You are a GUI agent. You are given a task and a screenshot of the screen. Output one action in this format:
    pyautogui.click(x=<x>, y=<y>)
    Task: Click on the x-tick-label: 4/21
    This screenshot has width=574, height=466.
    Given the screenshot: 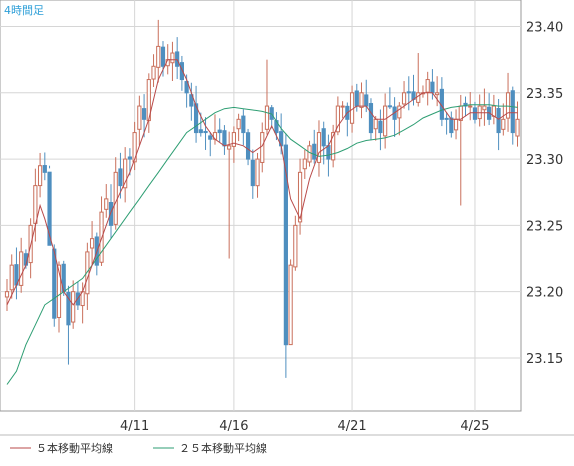 What is the action you would take?
    pyautogui.click(x=351, y=426)
    